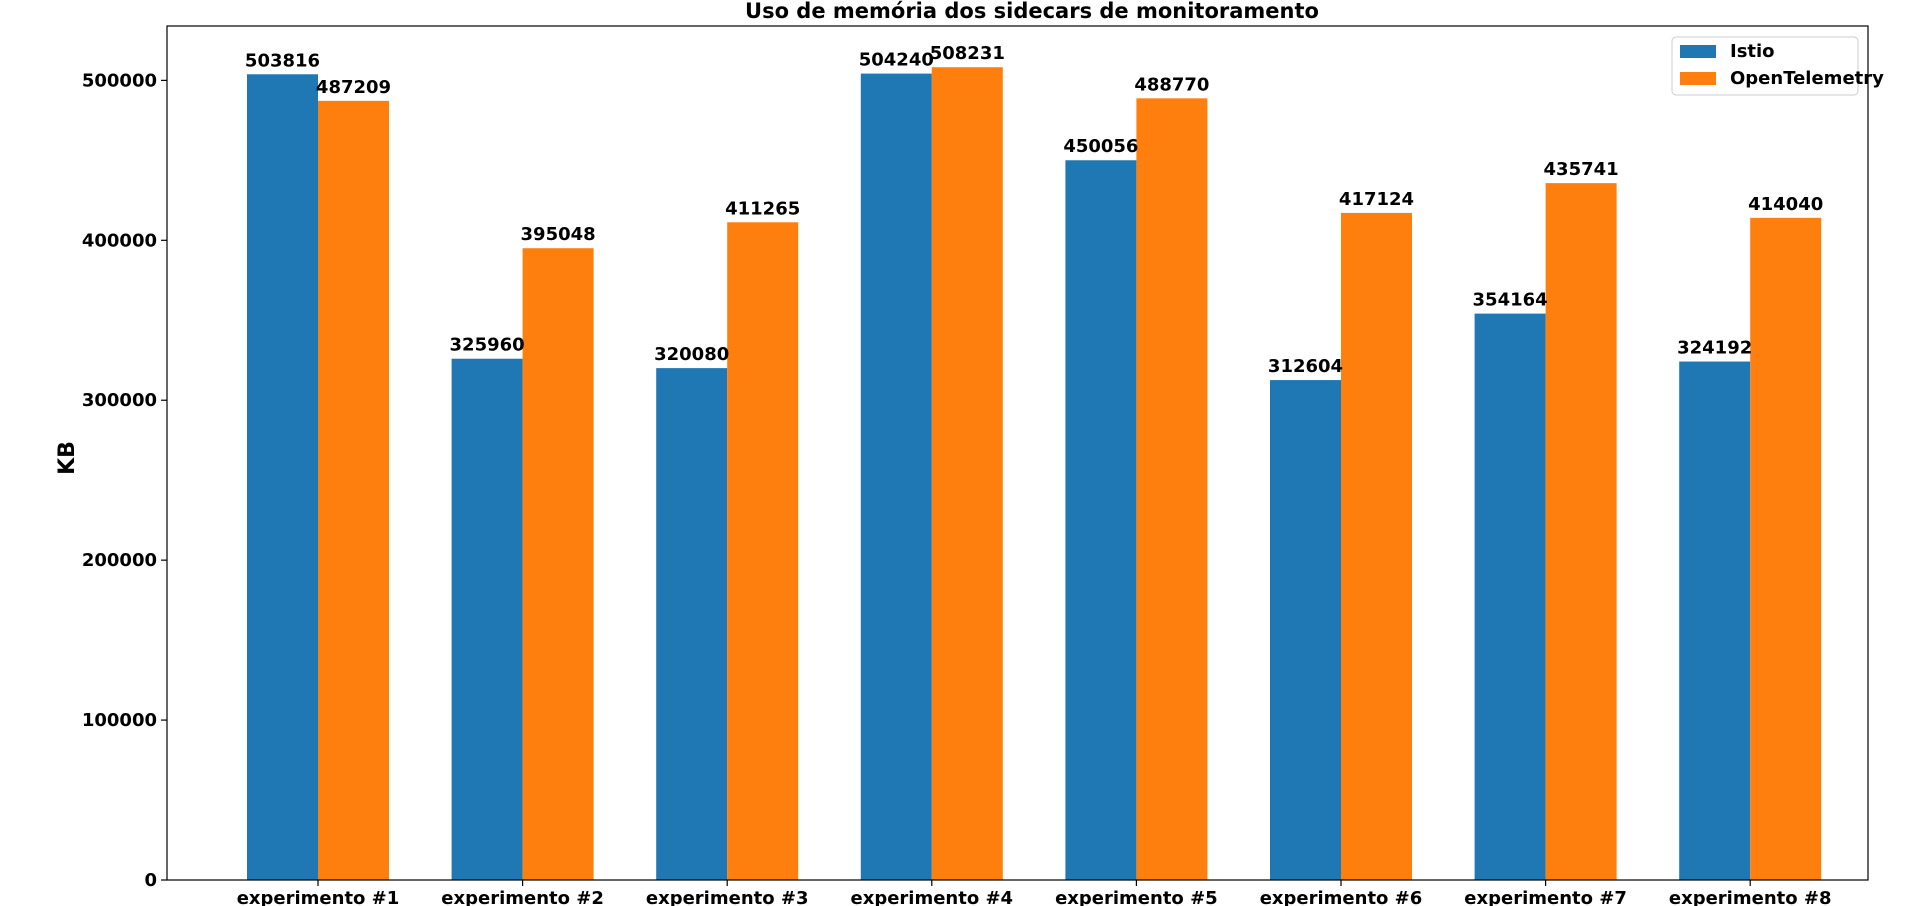 The width and height of the screenshot is (1920, 906). Describe the element at coordinates (691, 354) in the screenshot. I see `bar-label-istio-3: 320080` at that location.